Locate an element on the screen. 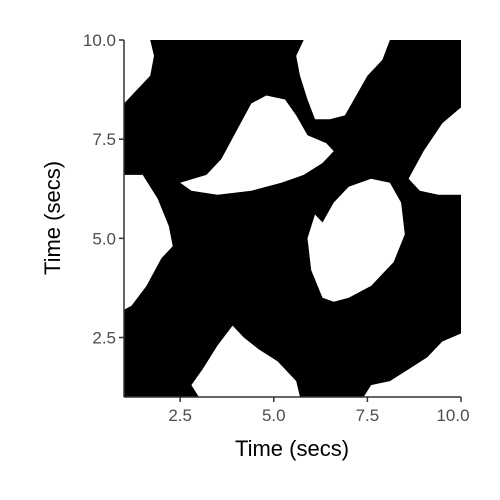 This screenshot has height=500, width=500. x-axis-title: Time (secs) is located at coordinates (292, 448).